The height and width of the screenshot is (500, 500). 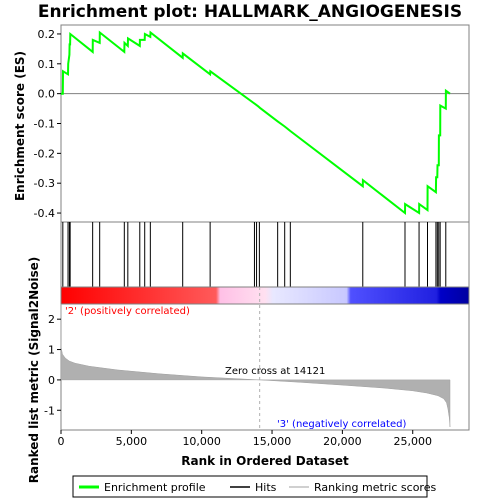 I want to click on es-y-axis-label: Enrichment score (ES), so click(x=20, y=126).